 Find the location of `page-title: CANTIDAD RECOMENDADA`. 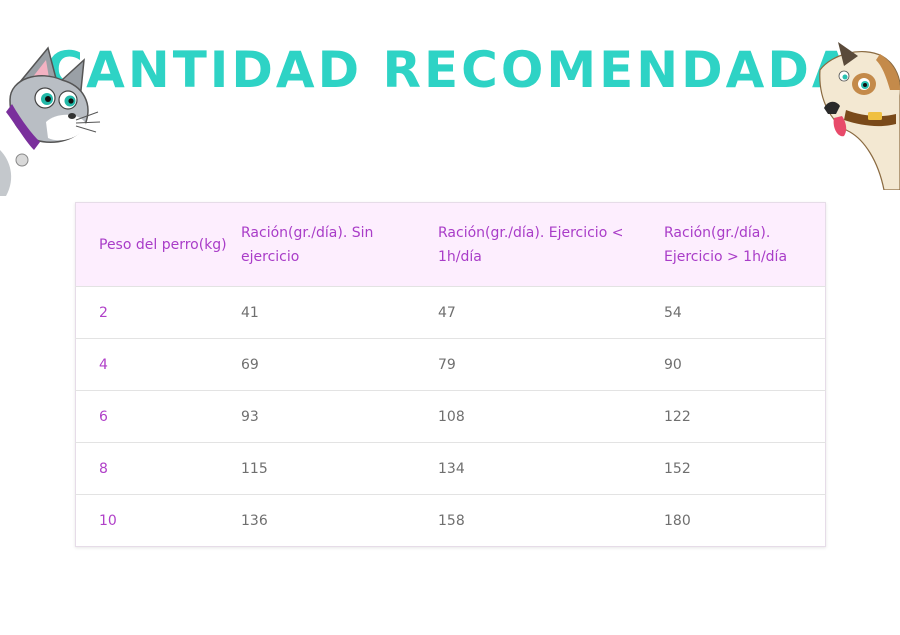

page-title: CANTIDAD RECOMENDADA is located at coordinates (450, 70).